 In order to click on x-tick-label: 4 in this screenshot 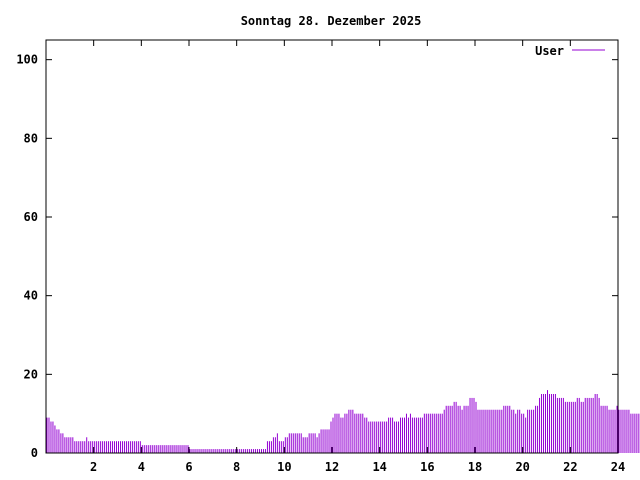, I will do `click(141, 467)`.